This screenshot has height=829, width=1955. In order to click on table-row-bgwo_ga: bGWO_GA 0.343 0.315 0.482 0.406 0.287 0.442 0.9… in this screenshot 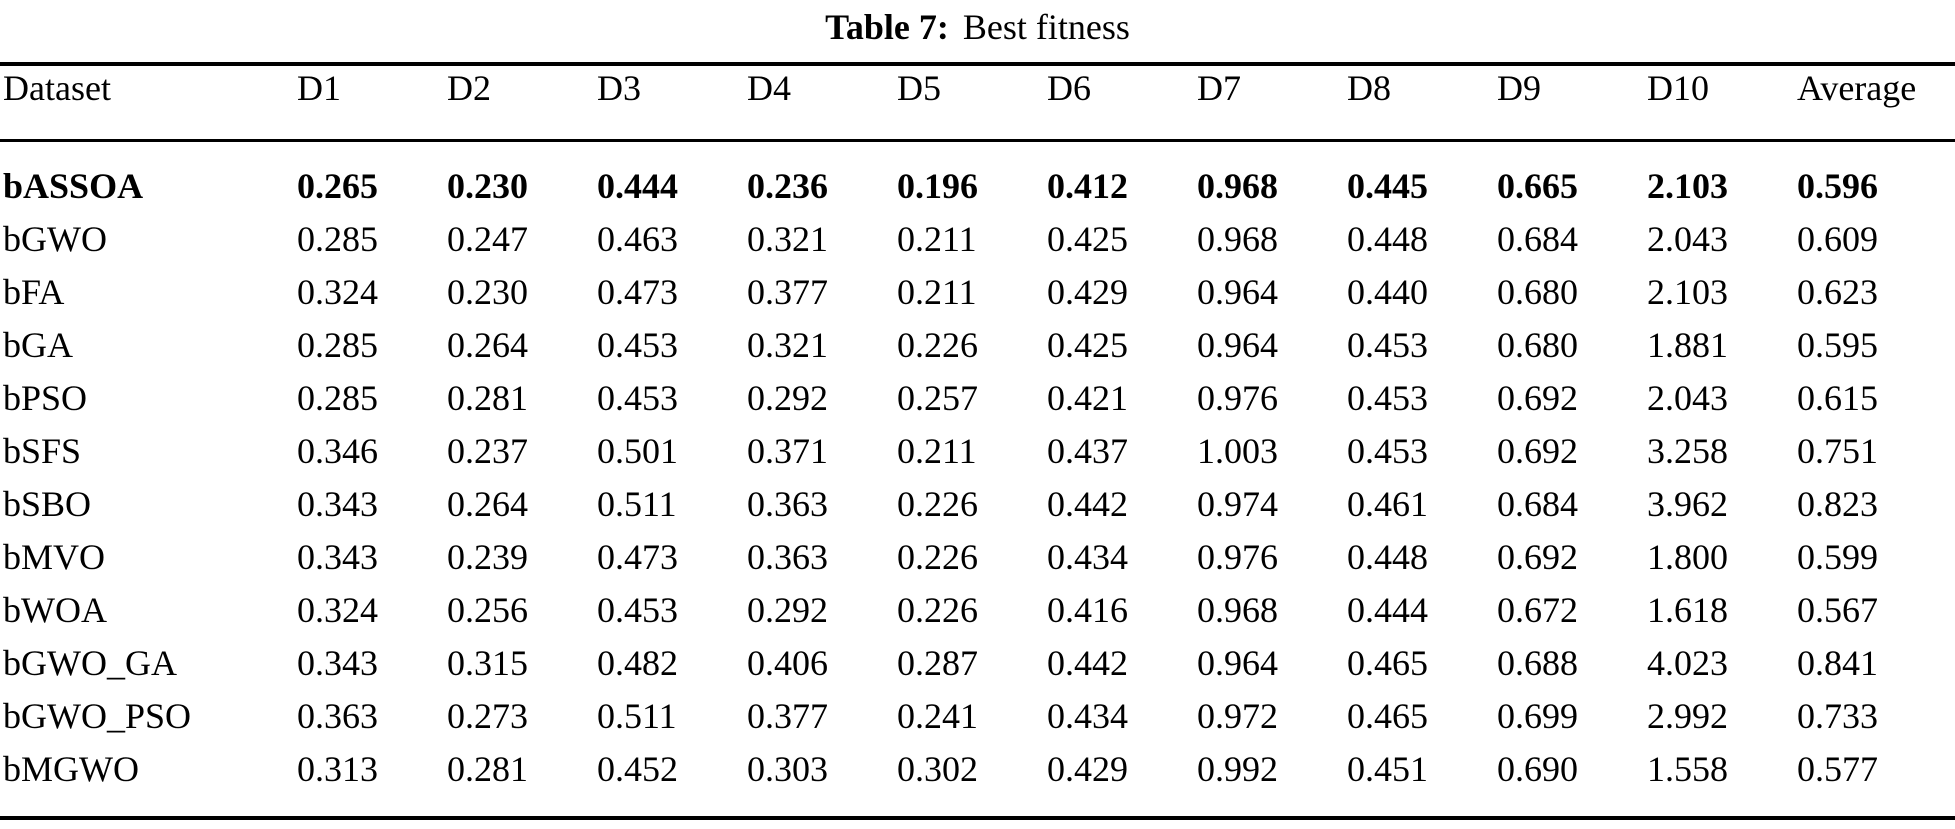, I will do `click(977, 663)`.